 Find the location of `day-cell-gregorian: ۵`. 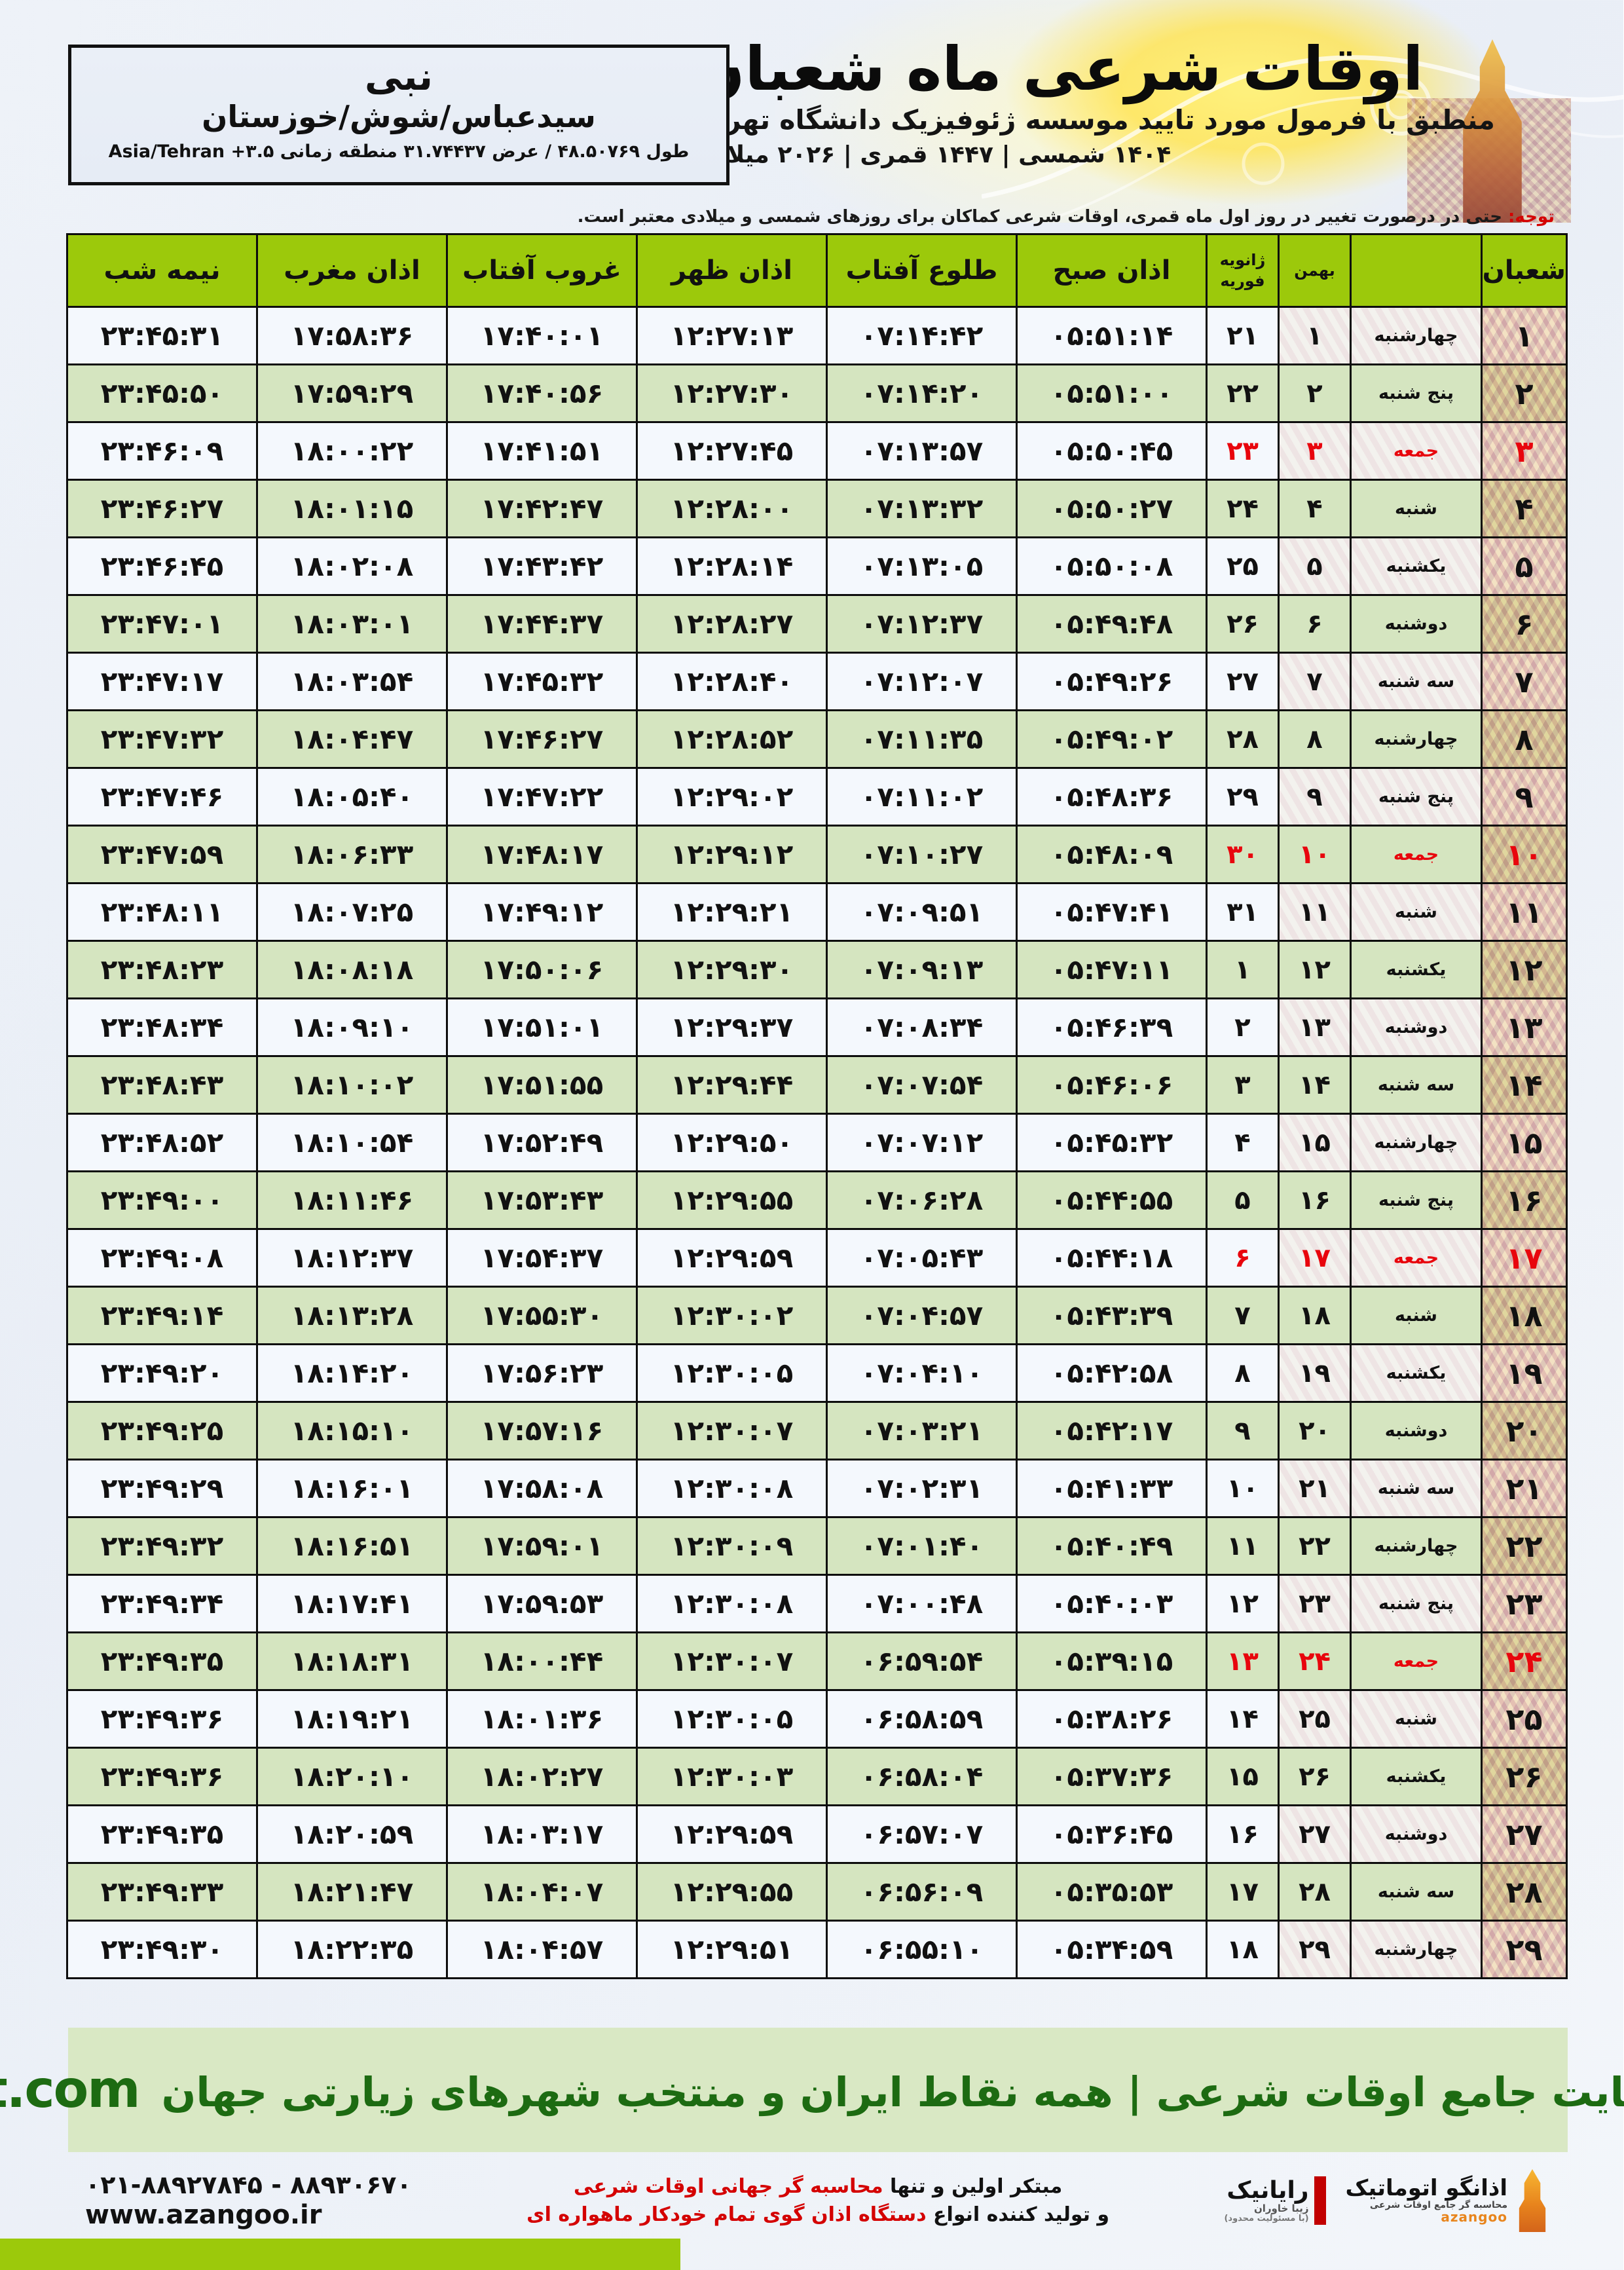

day-cell-gregorian: ۵ is located at coordinates (1243, 1200).